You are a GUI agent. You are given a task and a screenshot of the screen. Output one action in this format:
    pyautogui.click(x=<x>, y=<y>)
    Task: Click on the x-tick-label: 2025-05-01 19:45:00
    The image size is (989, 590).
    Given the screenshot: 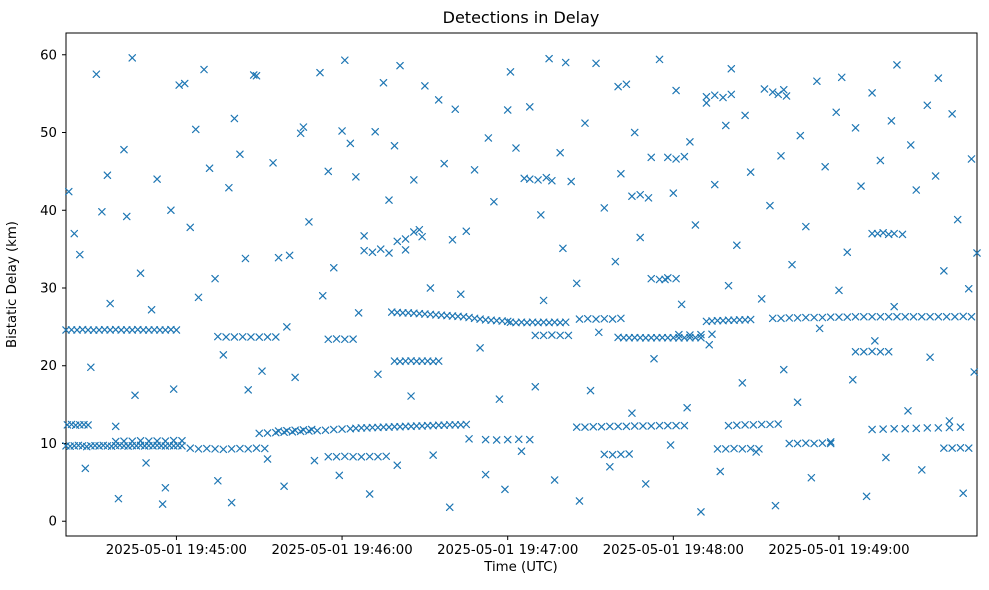 What is the action you would take?
    pyautogui.click(x=176, y=550)
    